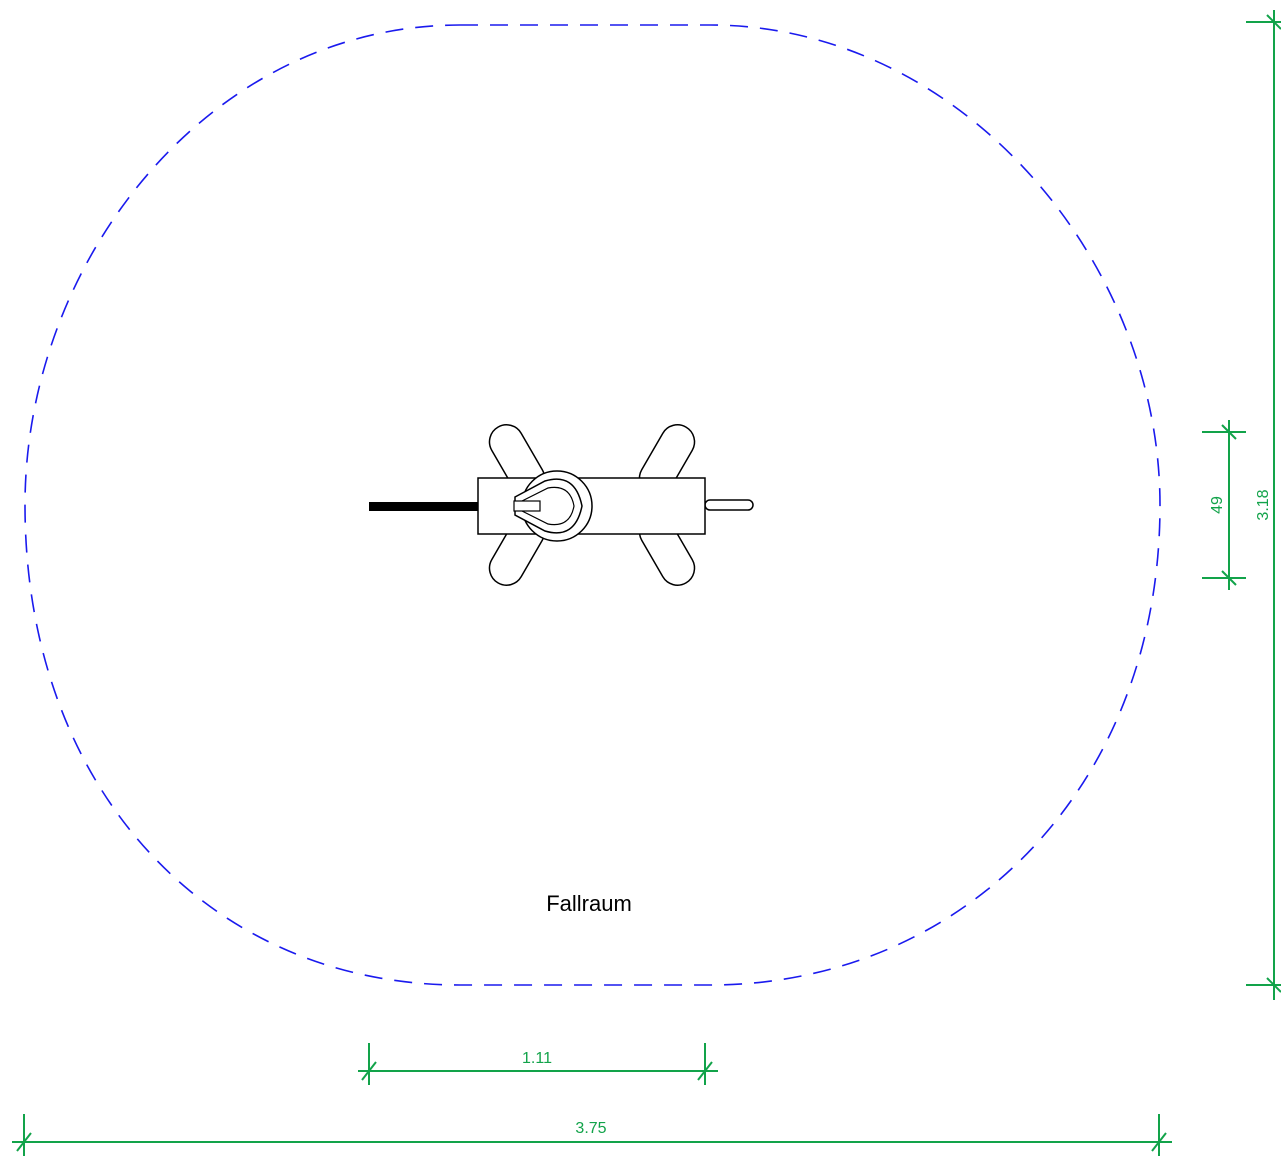 This screenshot has width=1281, height=1157. Describe the element at coordinates (729, 505) in the screenshot. I see `tail-peg` at that location.